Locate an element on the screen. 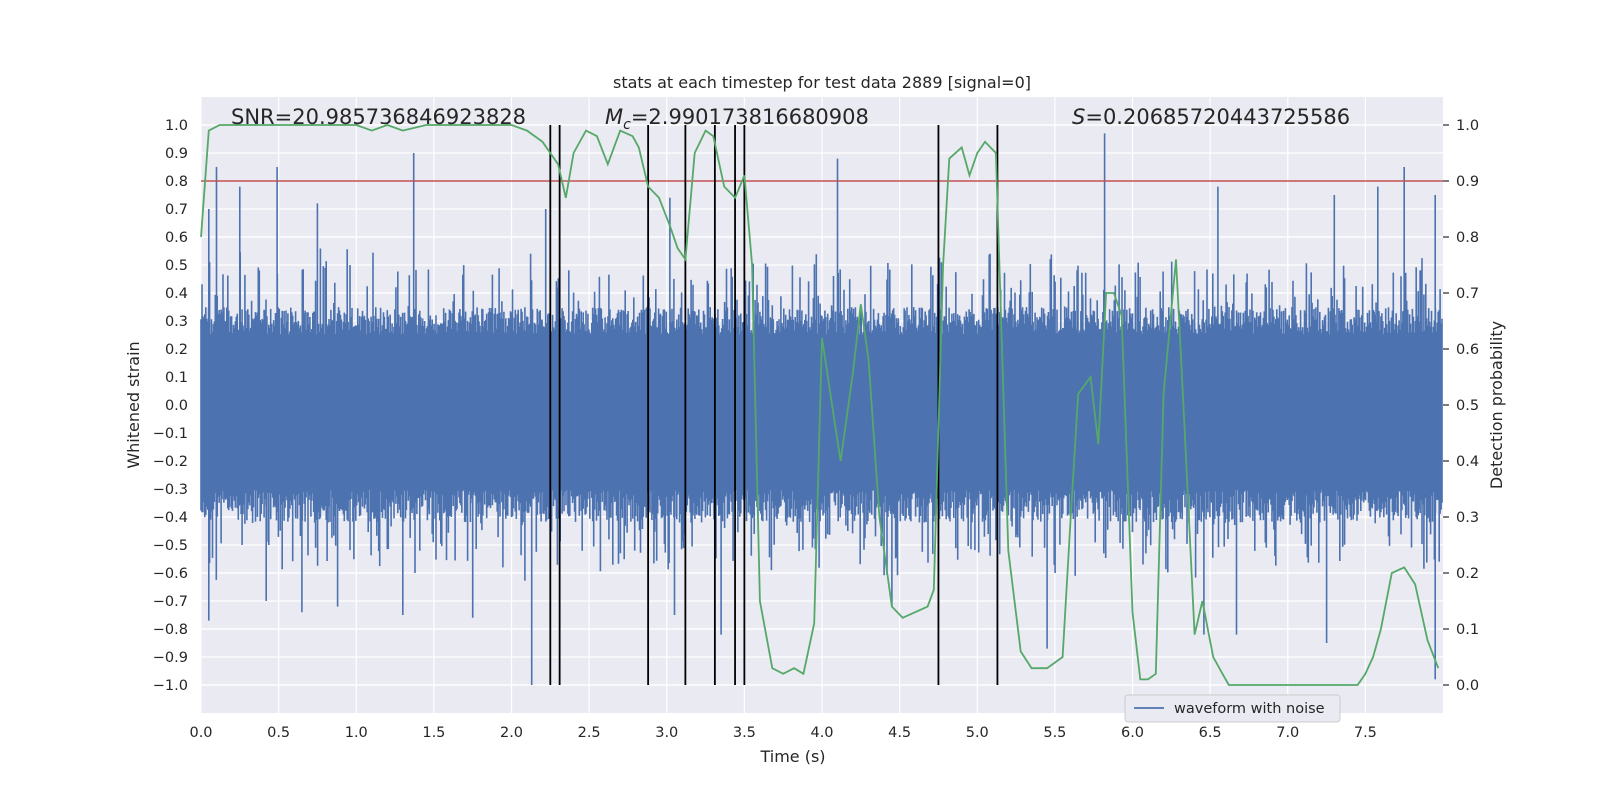  left-y-tick-label: −1.0 is located at coordinates (170, 686).